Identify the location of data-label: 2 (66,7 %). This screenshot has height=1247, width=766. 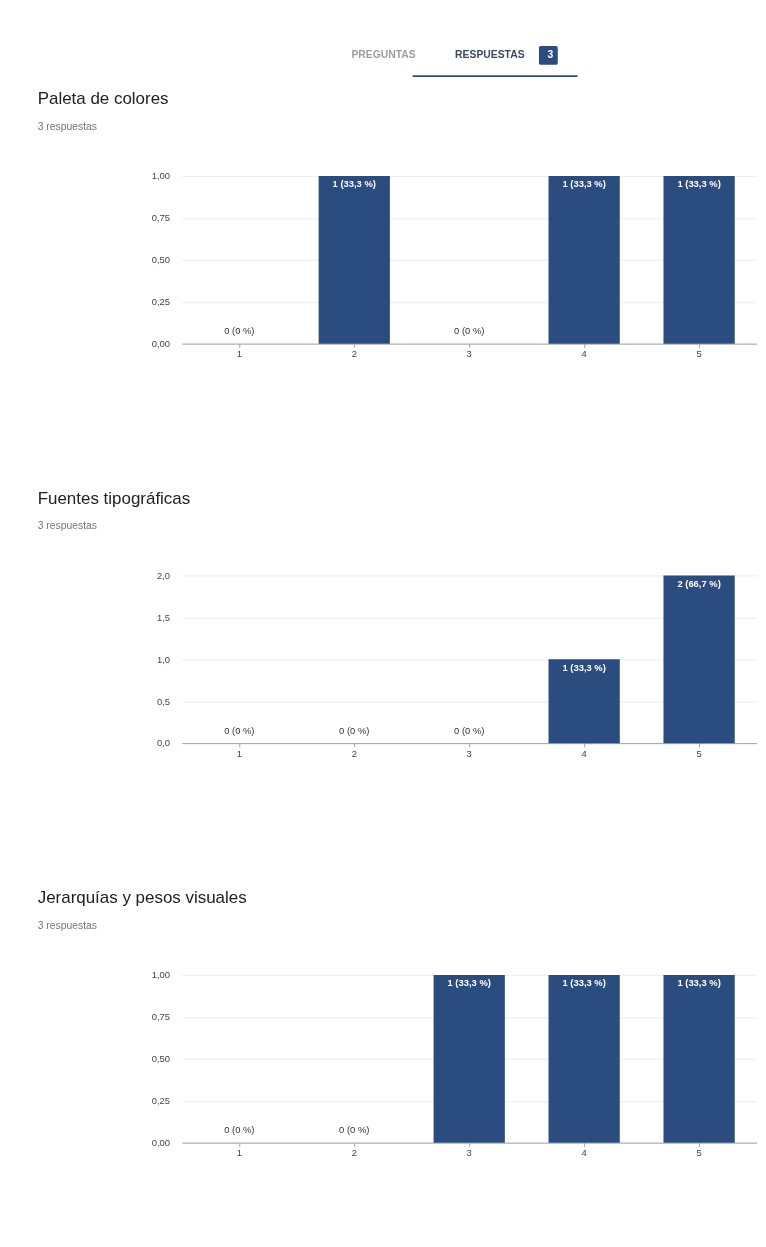
(699, 583).